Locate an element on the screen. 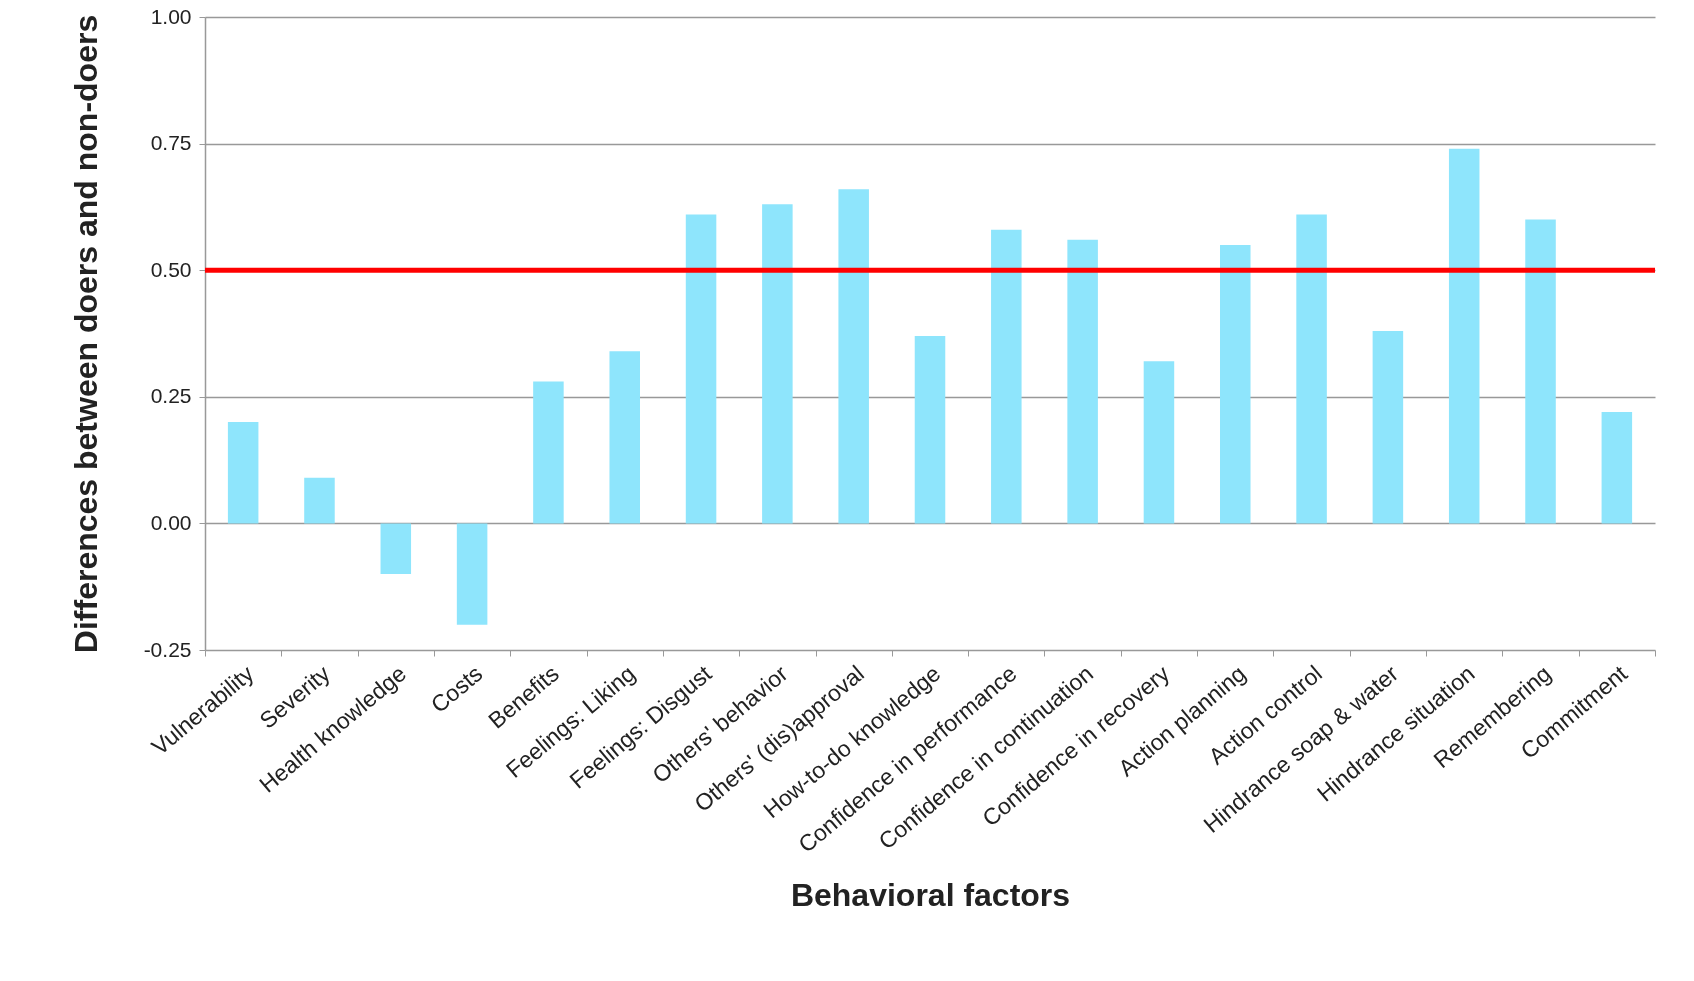 This screenshot has width=1694, height=981. y-tick-label: 0.50 is located at coordinates (171, 269).